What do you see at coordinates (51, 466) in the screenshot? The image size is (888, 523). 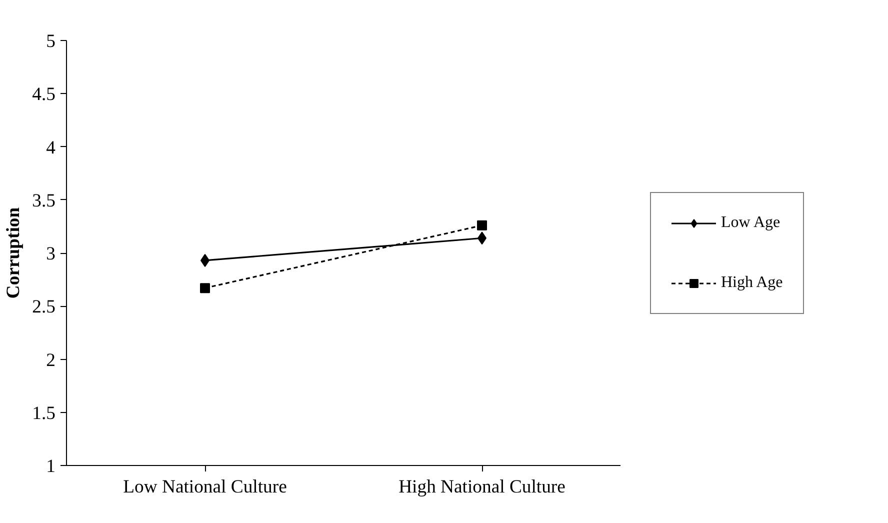 I see `y-tick-label: 1` at bounding box center [51, 466].